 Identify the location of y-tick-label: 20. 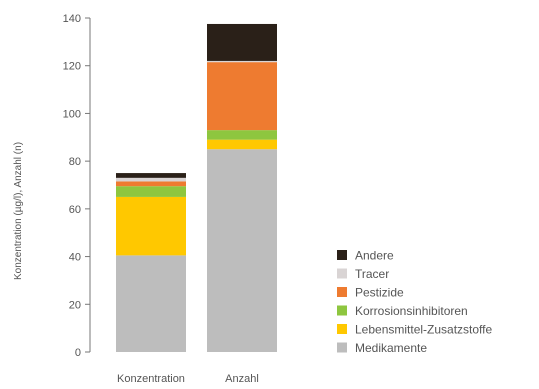
(75, 305).